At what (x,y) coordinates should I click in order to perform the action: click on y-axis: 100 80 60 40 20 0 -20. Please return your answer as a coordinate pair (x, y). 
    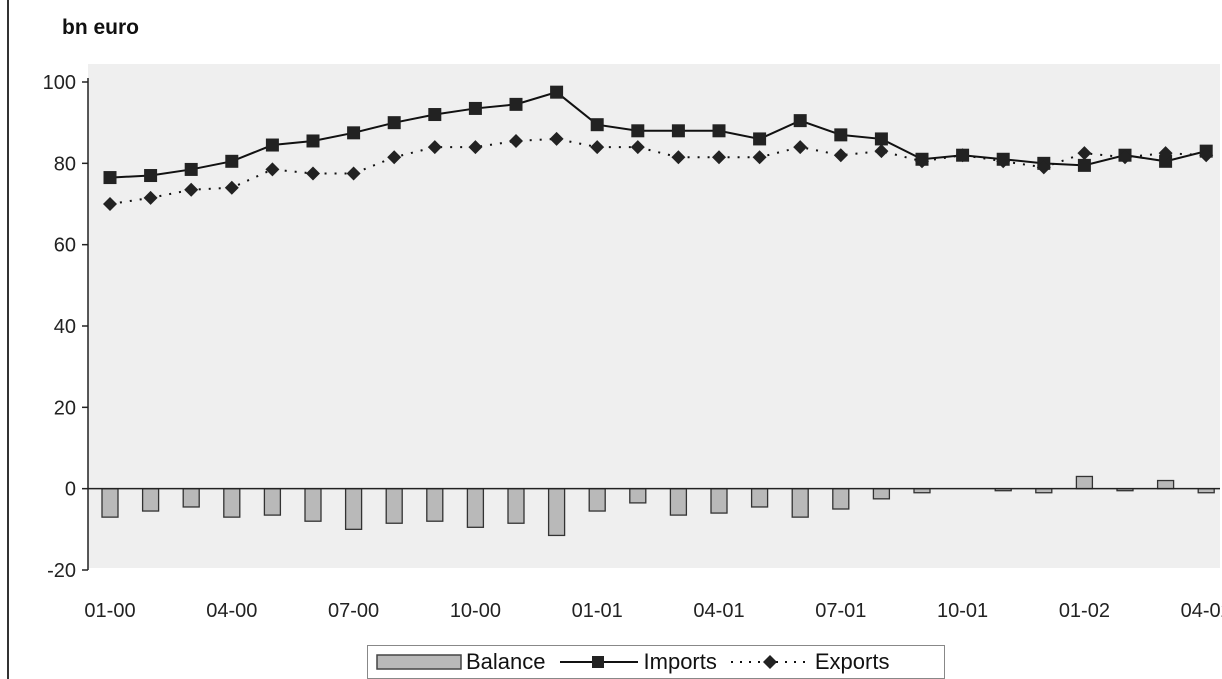
    Looking at the image, I should click on (66, 327).